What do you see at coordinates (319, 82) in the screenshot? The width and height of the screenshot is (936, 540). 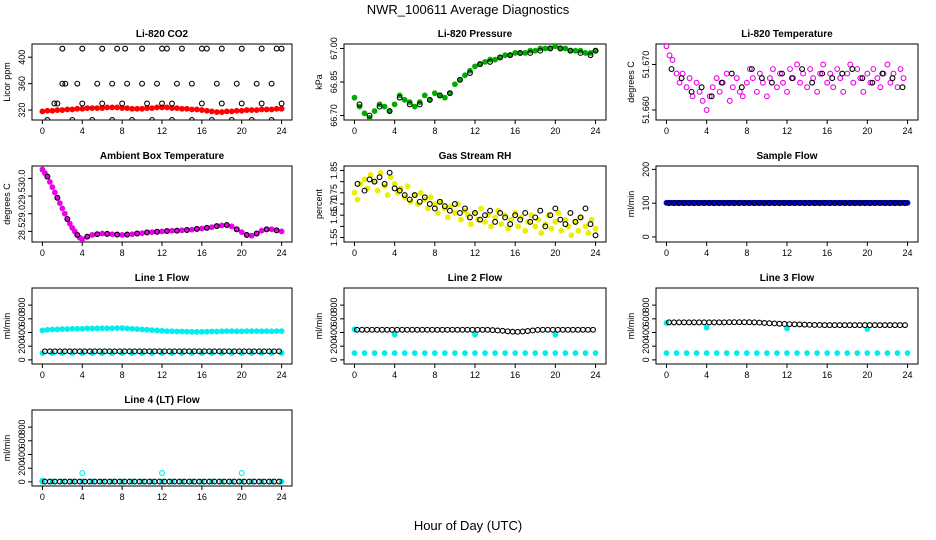 I see `panel-ylabel: kPa` at bounding box center [319, 82].